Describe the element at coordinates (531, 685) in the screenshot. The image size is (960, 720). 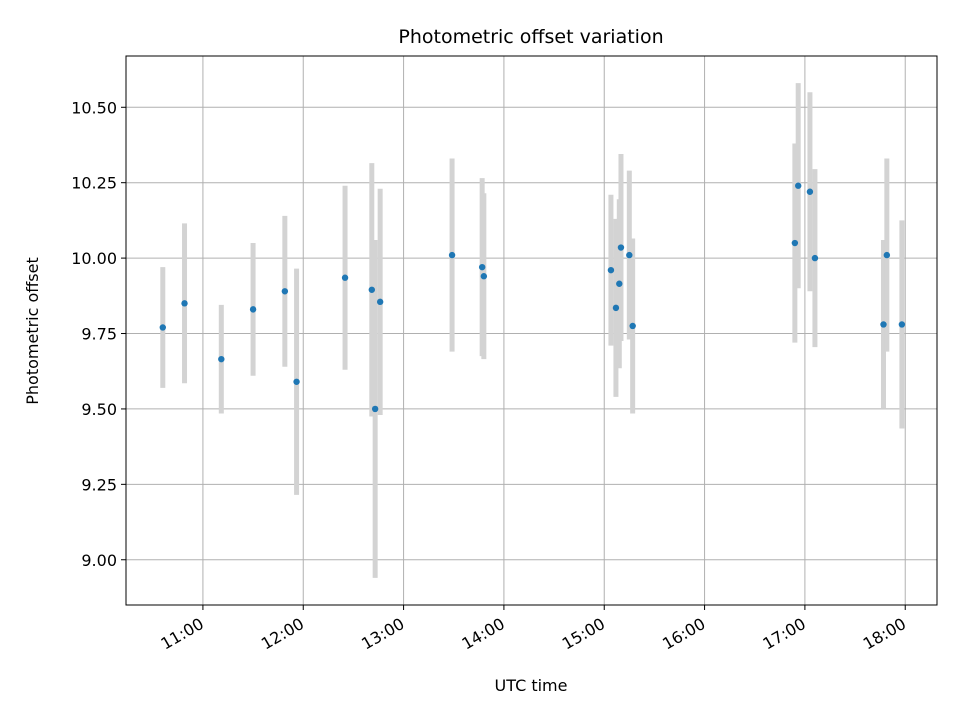
I see `x-axis-label: UTC time` at that location.